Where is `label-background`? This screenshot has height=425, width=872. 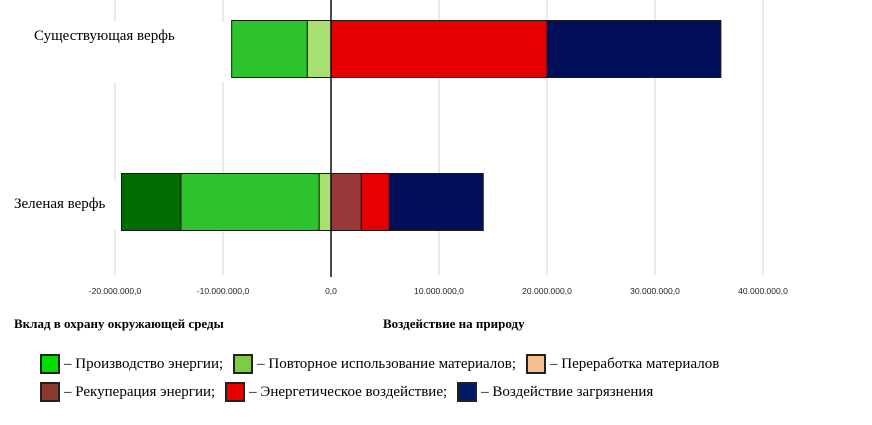 label-background is located at coordinates (130, 52).